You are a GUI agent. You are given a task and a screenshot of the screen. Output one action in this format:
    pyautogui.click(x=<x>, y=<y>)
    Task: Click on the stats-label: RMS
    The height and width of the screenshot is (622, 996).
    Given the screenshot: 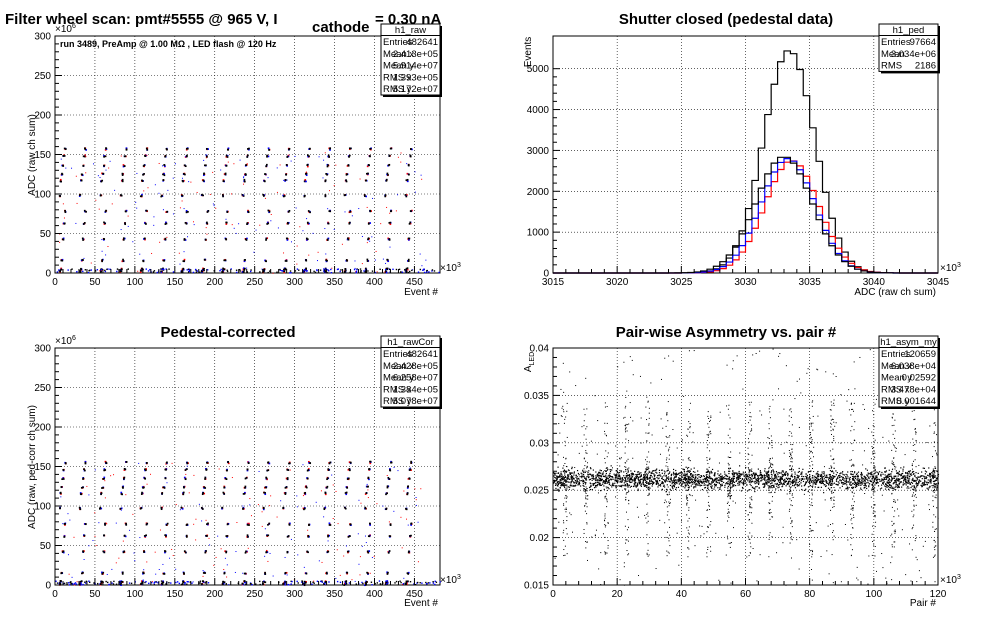 What is the action you would take?
    pyautogui.click(x=891, y=66)
    